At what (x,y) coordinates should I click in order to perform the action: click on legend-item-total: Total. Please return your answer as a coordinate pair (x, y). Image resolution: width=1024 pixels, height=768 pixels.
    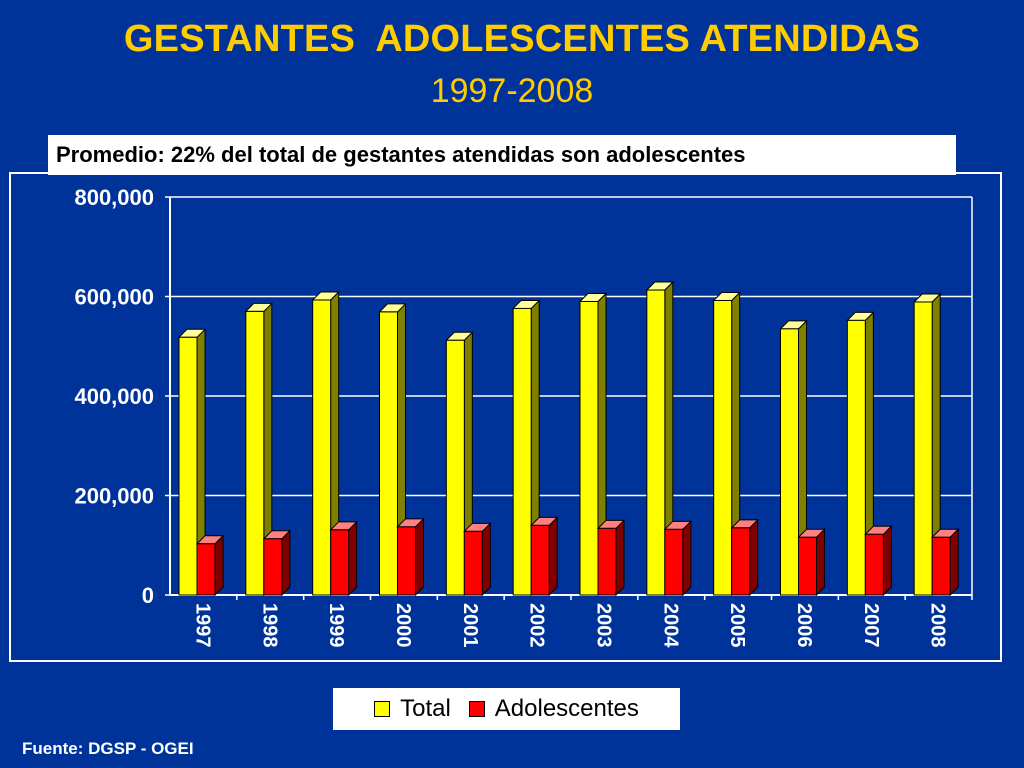
    Looking at the image, I should click on (412, 709).